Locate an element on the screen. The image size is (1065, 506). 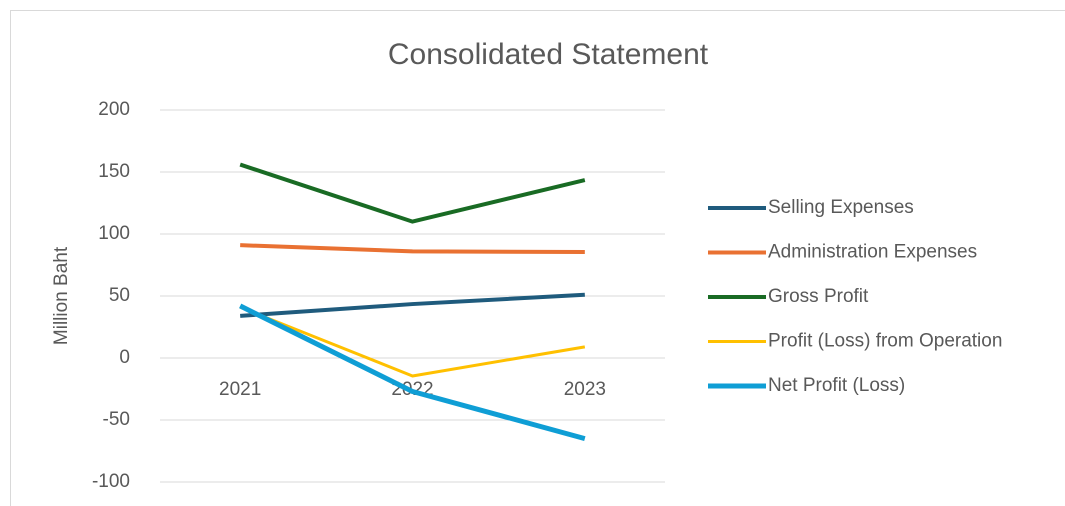
legend-label: Administration Expenses is located at coordinates (872, 252).